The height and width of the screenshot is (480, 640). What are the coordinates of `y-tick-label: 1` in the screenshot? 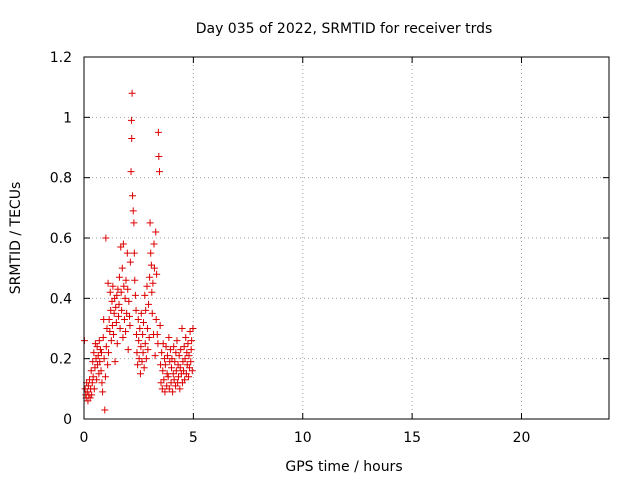 It's located at (67, 118).